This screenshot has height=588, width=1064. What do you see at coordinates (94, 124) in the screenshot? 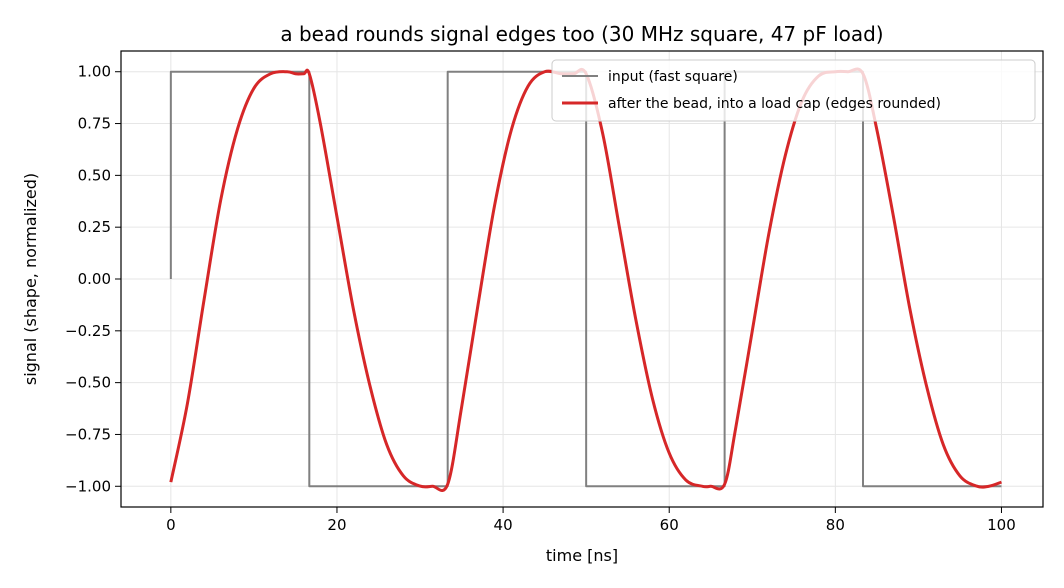
I see `y-tick-label: 0.75` at bounding box center [94, 124].